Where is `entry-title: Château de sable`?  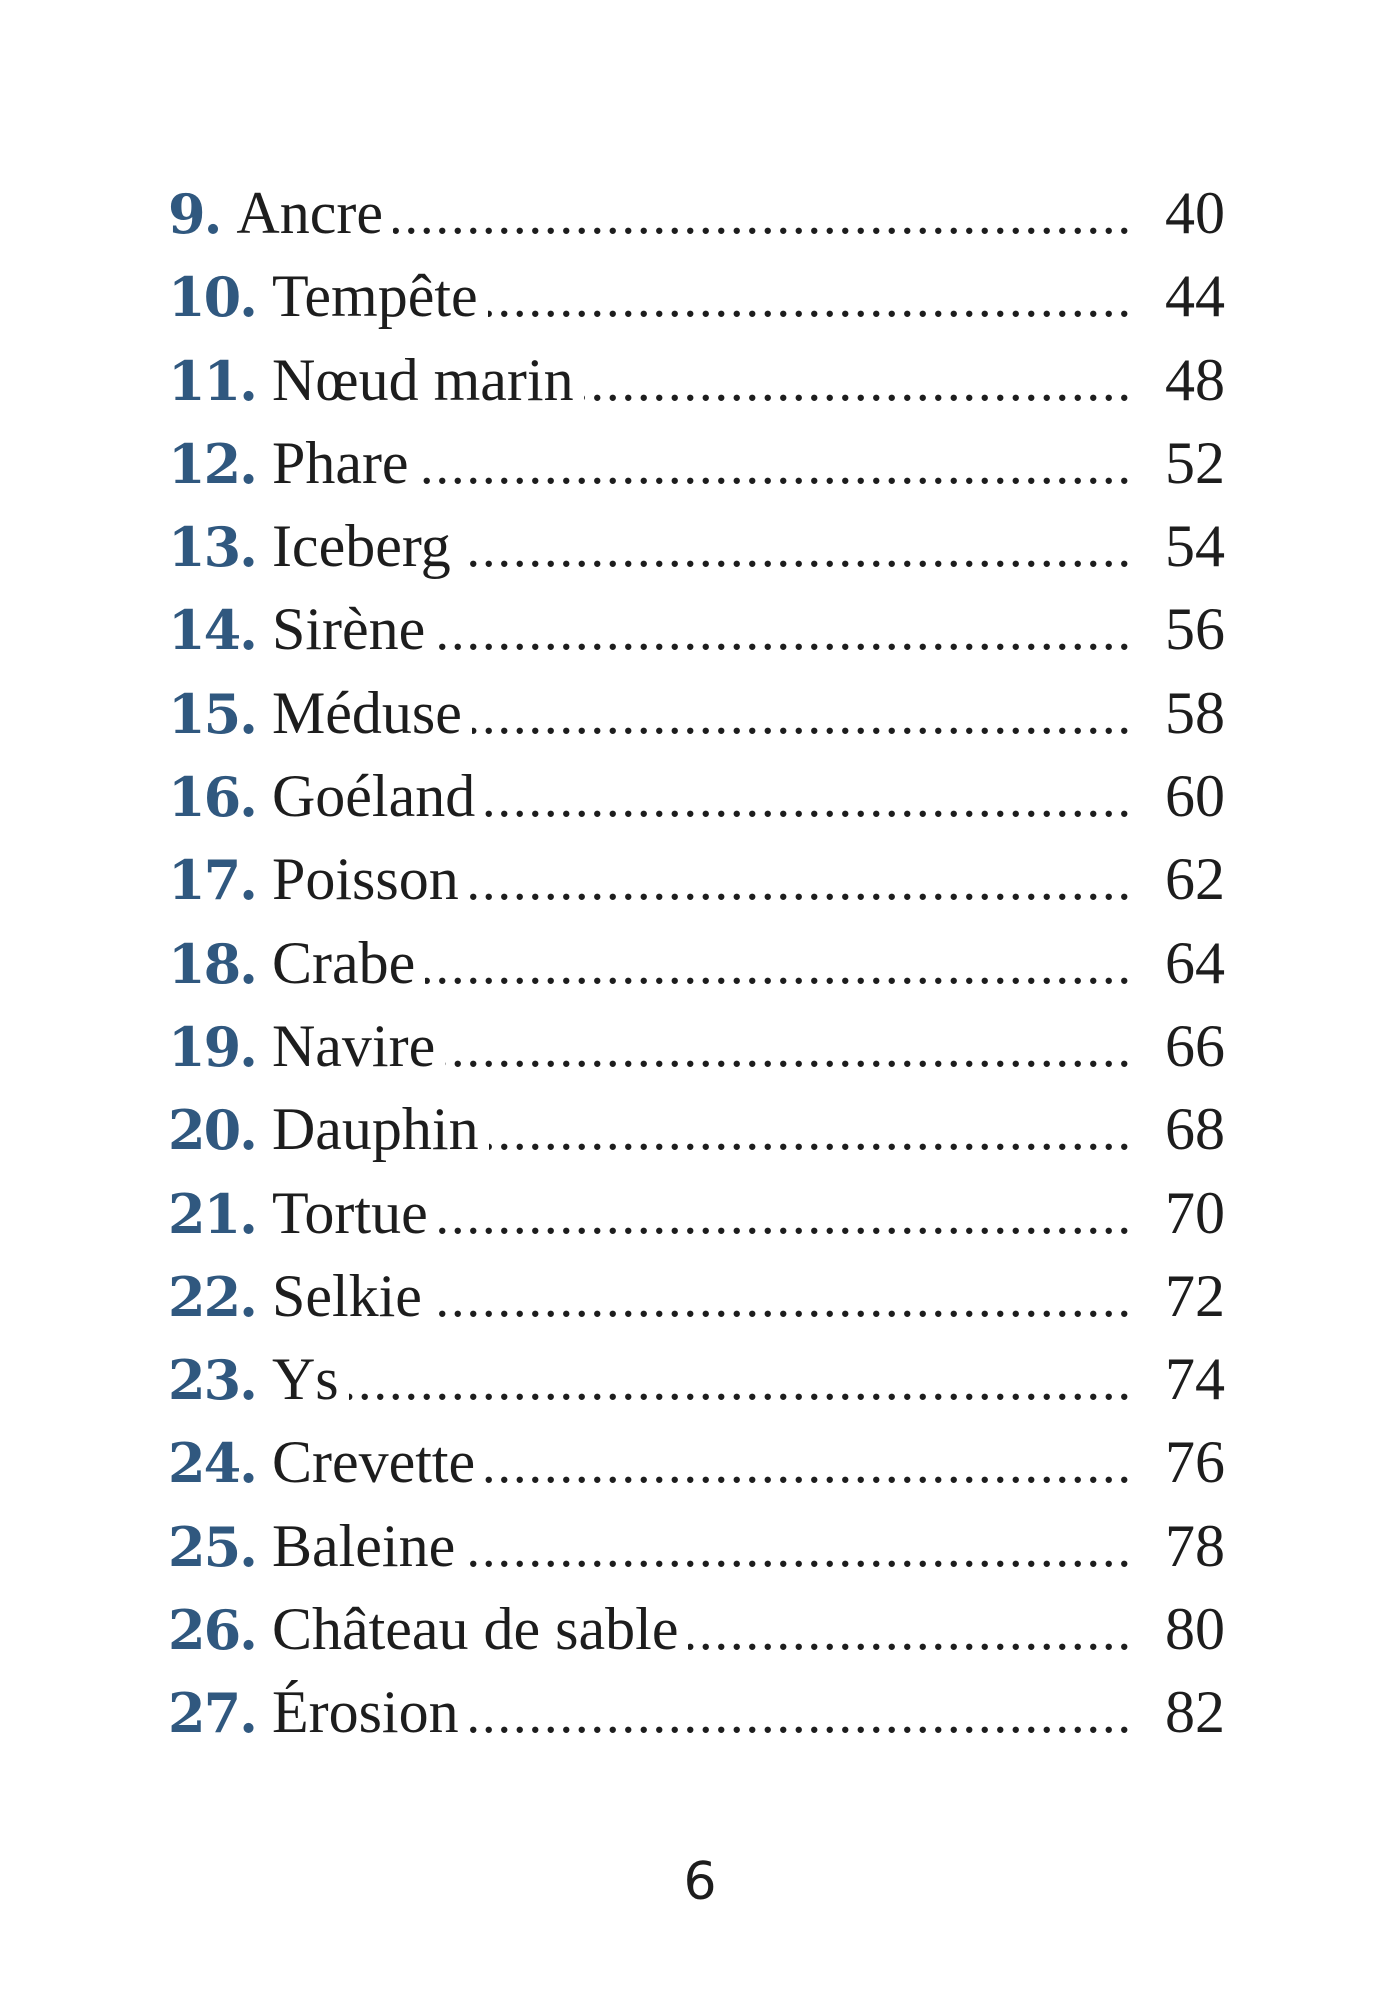
entry-title: Château de sable is located at coordinates (475, 1629).